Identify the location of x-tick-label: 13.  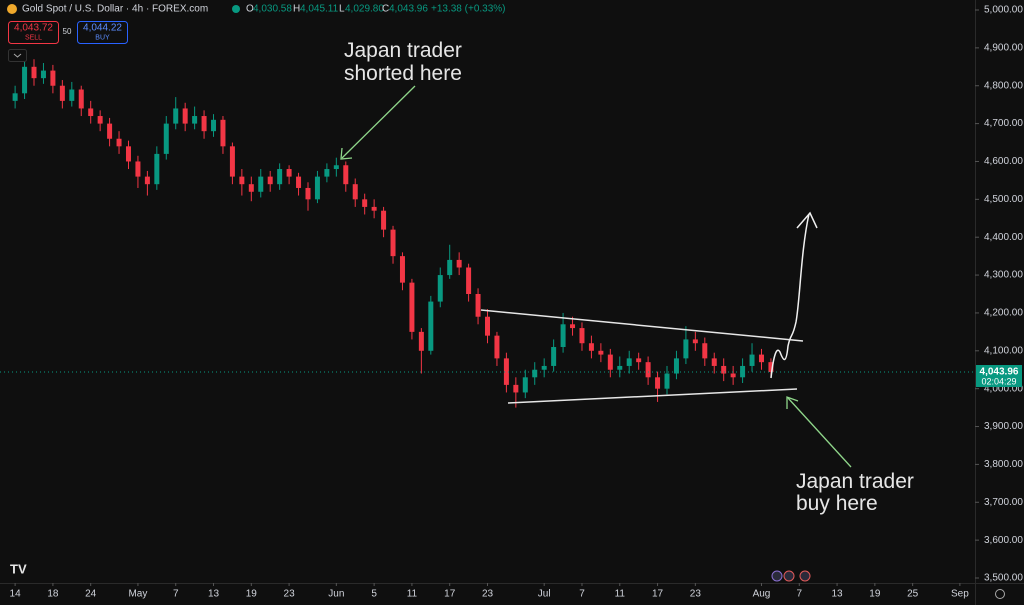
(214, 594).